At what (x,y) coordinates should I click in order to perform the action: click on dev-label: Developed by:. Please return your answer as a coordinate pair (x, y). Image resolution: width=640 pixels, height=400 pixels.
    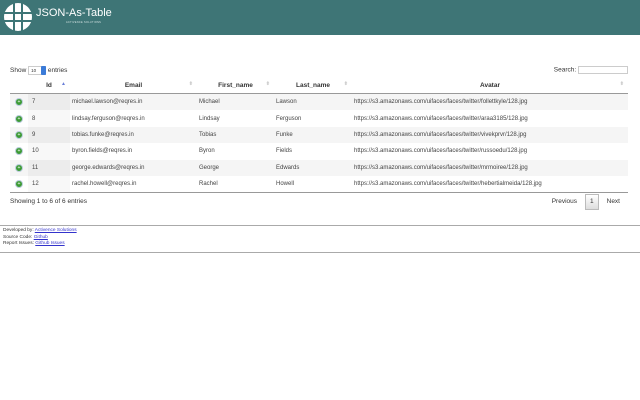
    Looking at the image, I should click on (18, 230).